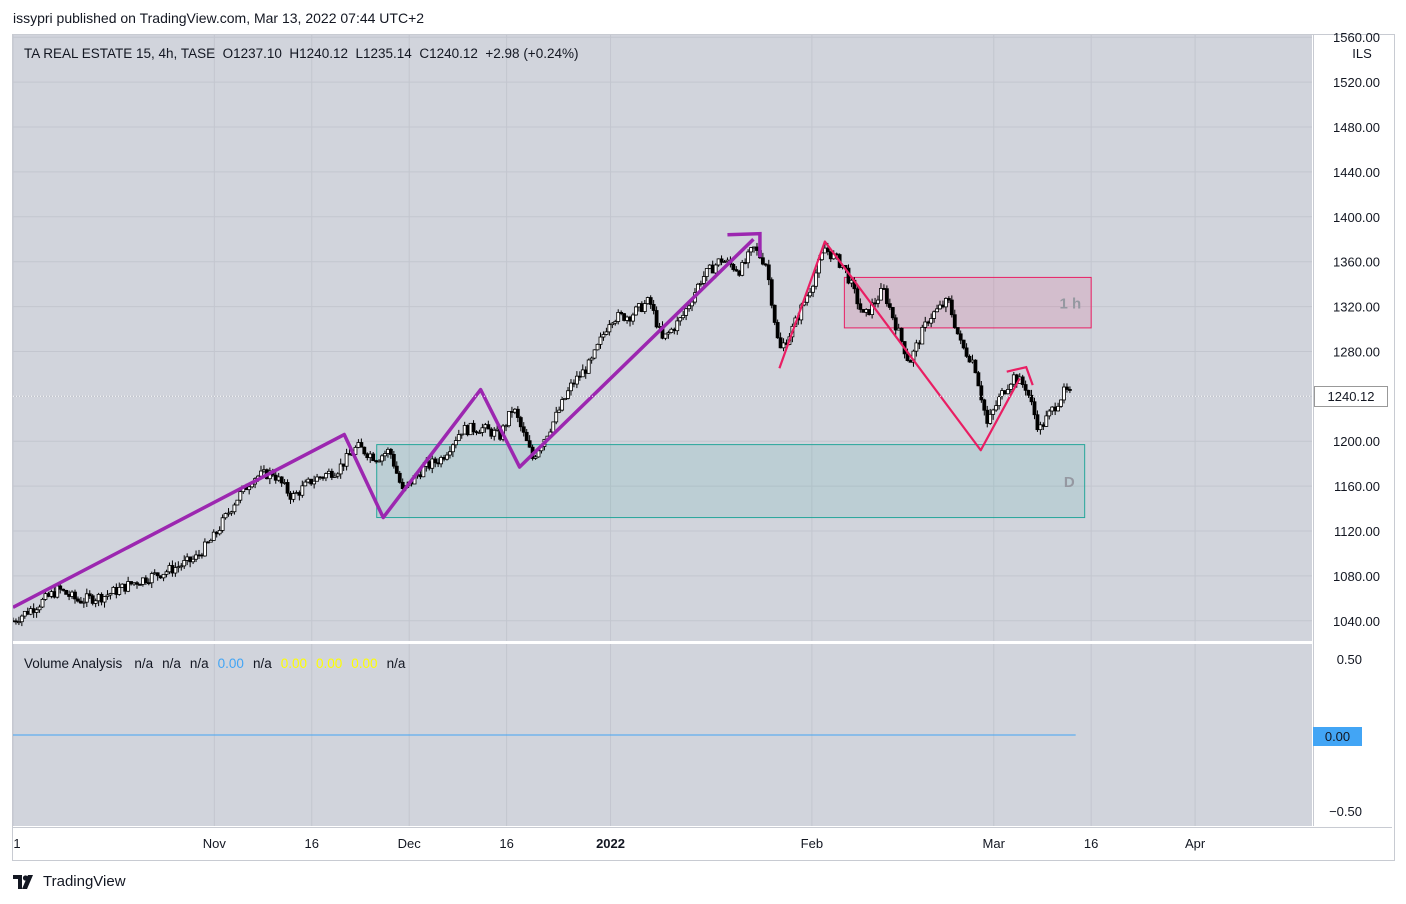 The image size is (1406, 904). Describe the element at coordinates (1357, 531) in the screenshot. I see `price-tick-label: 1120.00` at that location.